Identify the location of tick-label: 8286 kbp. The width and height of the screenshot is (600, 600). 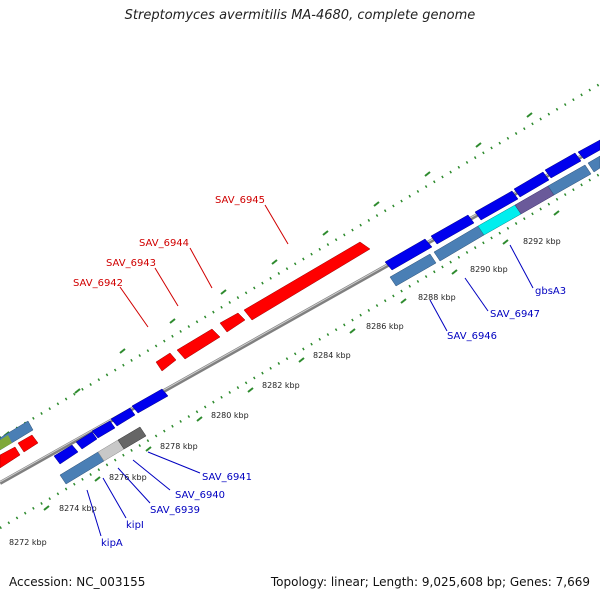
(385, 326).